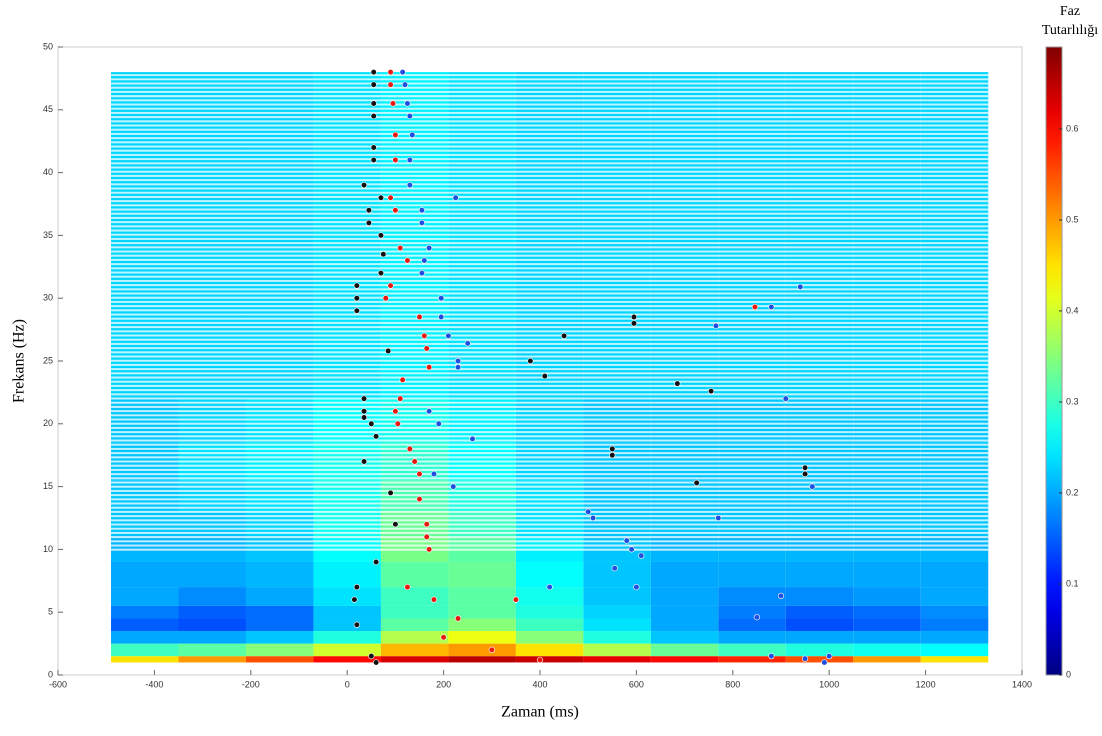 Image resolution: width=1102 pixels, height=736 pixels. What do you see at coordinates (1072, 310) in the screenshot?
I see `colorbar-tick-label: 0.4` at bounding box center [1072, 310].